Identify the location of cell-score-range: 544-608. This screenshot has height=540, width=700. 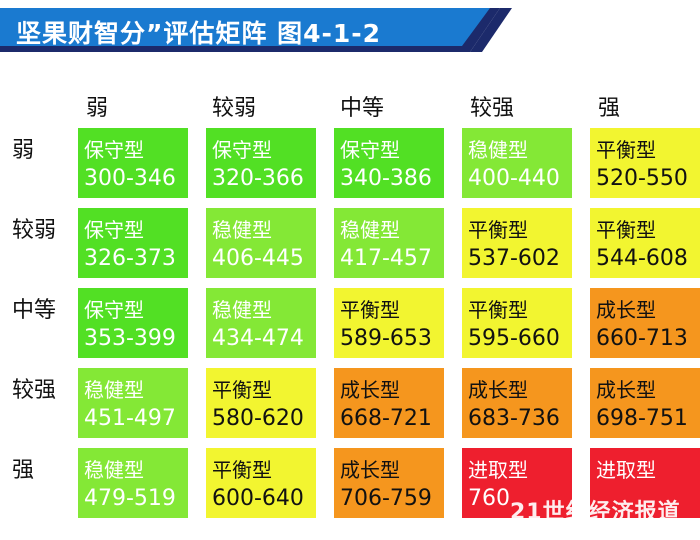
(642, 258).